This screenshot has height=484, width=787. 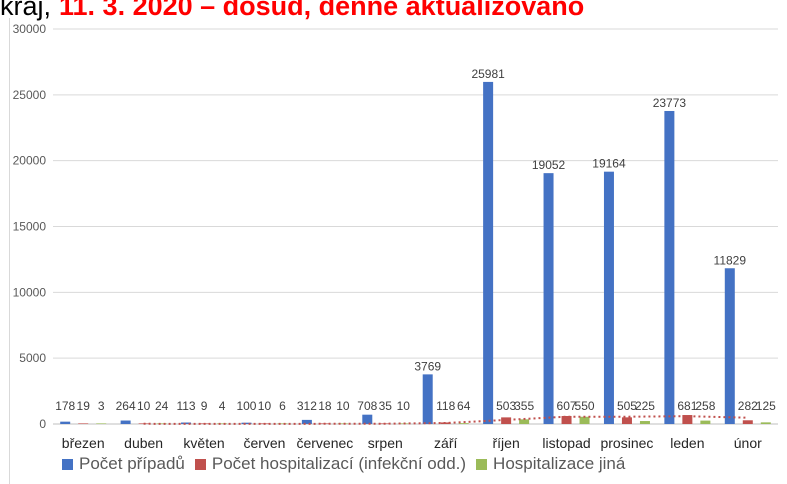 What do you see at coordinates (748, 443) in the screenshot?
I see `x-tick-label: únor` at bounding box center [748, 443].